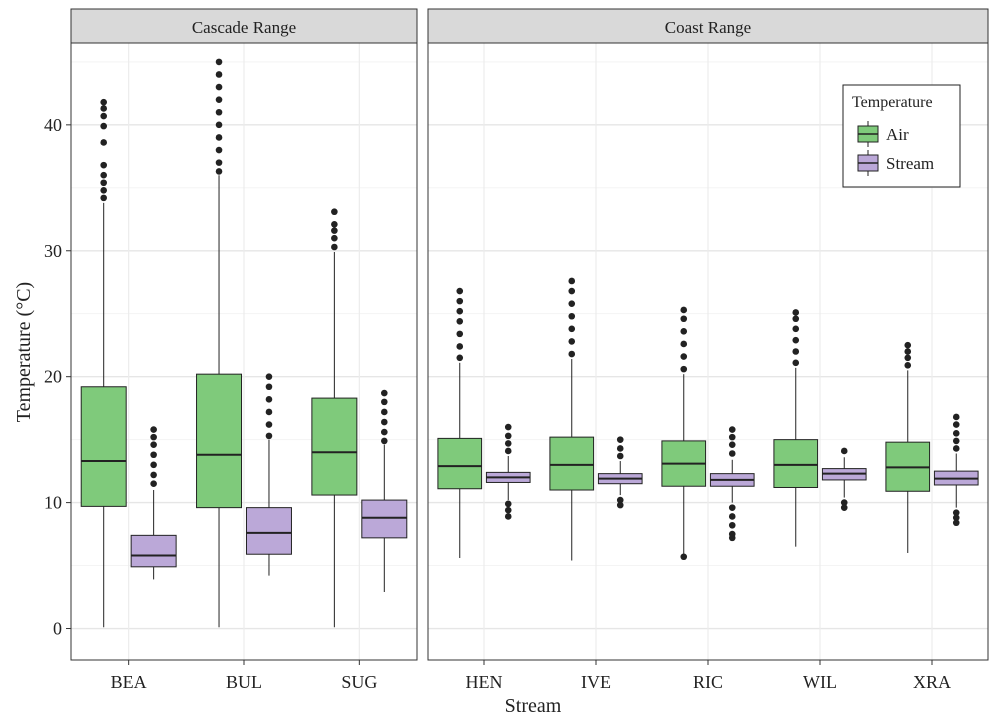 This screenshot has height=717, width=997. What do you see at coordinates (908, 447) in the screenshot?
I see `box-xra-air` at bounding box center [908, 447].